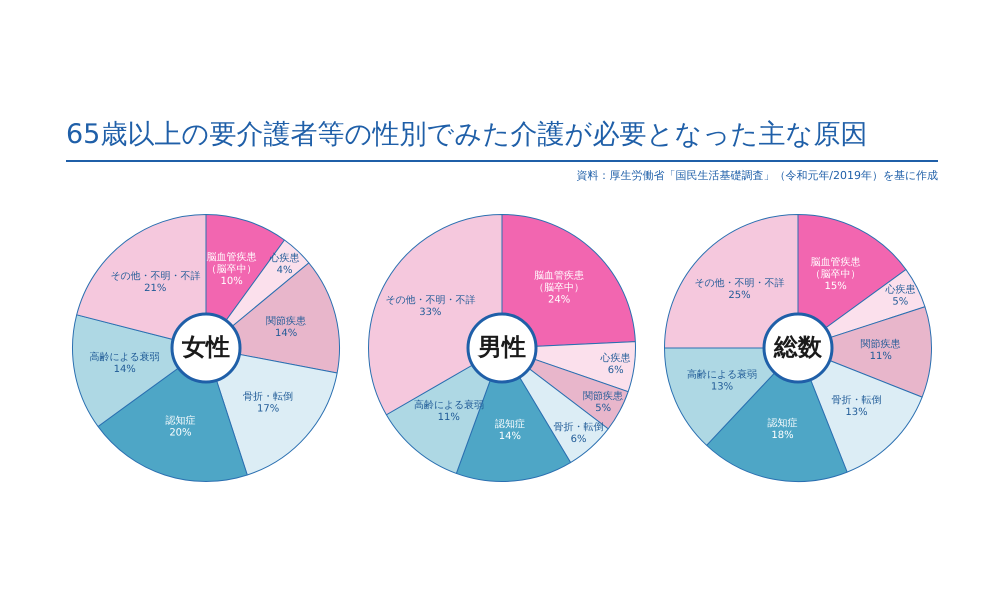 This screenshot has width=1000, height=606. Describe the element at coordinates (180, 432) in the screenshot. I see `data-label: 20%` at that location.